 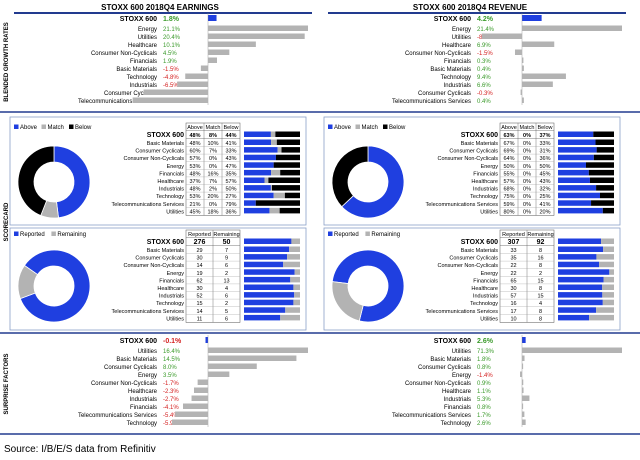 I want to click on revenue-scorecard-cell: 32%, so click(x=544, y=190).